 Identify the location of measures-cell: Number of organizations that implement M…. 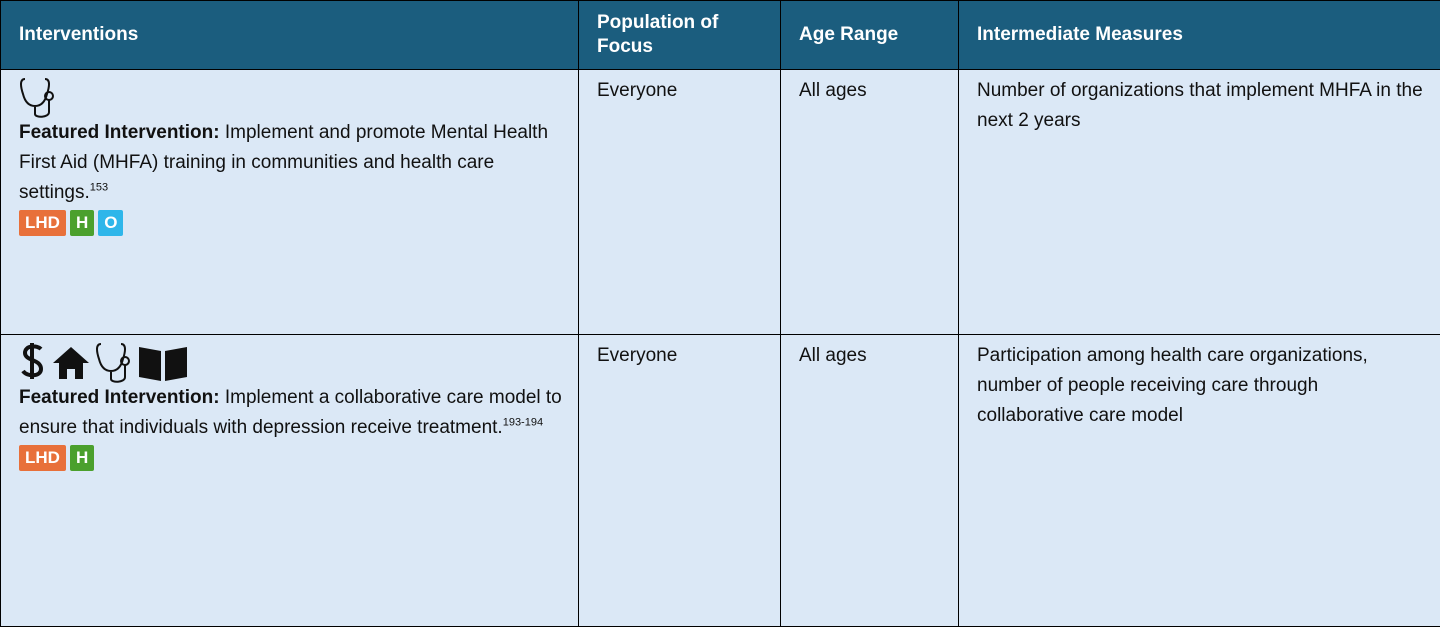
(1199, 202).